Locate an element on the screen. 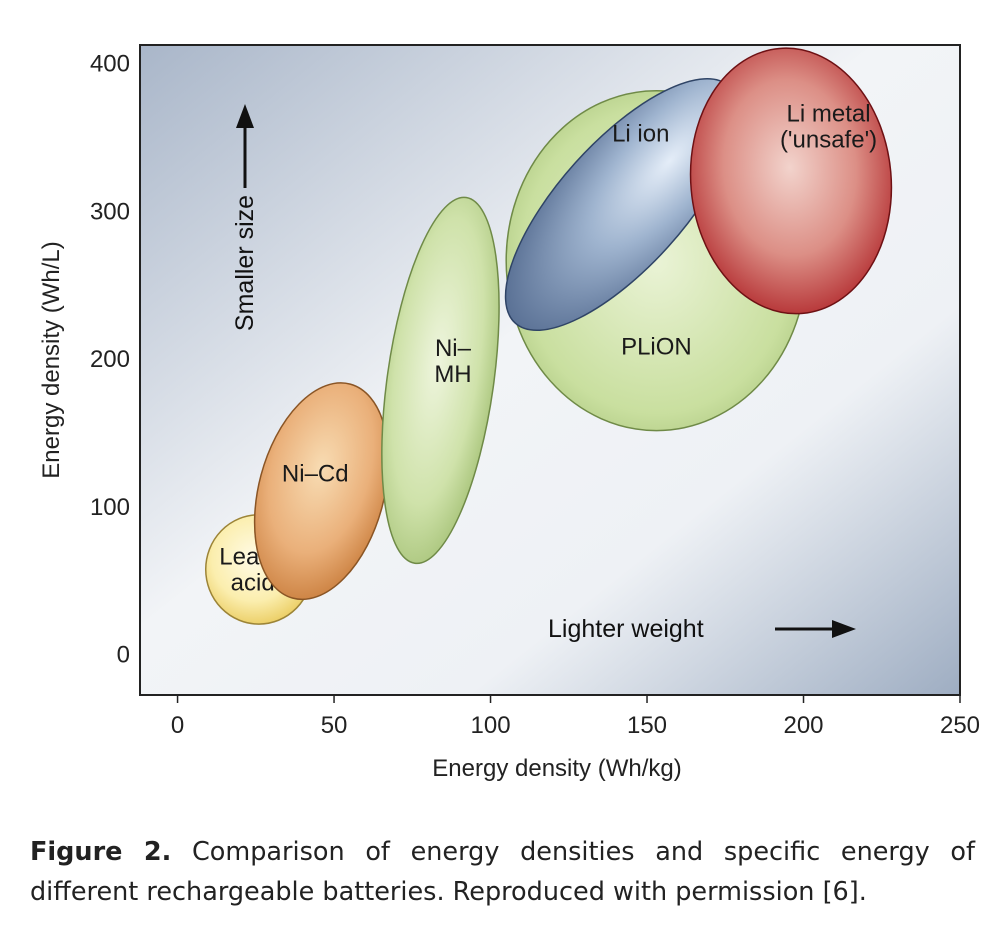  y-tick-label: 300 is located at coordinates (110, 211).